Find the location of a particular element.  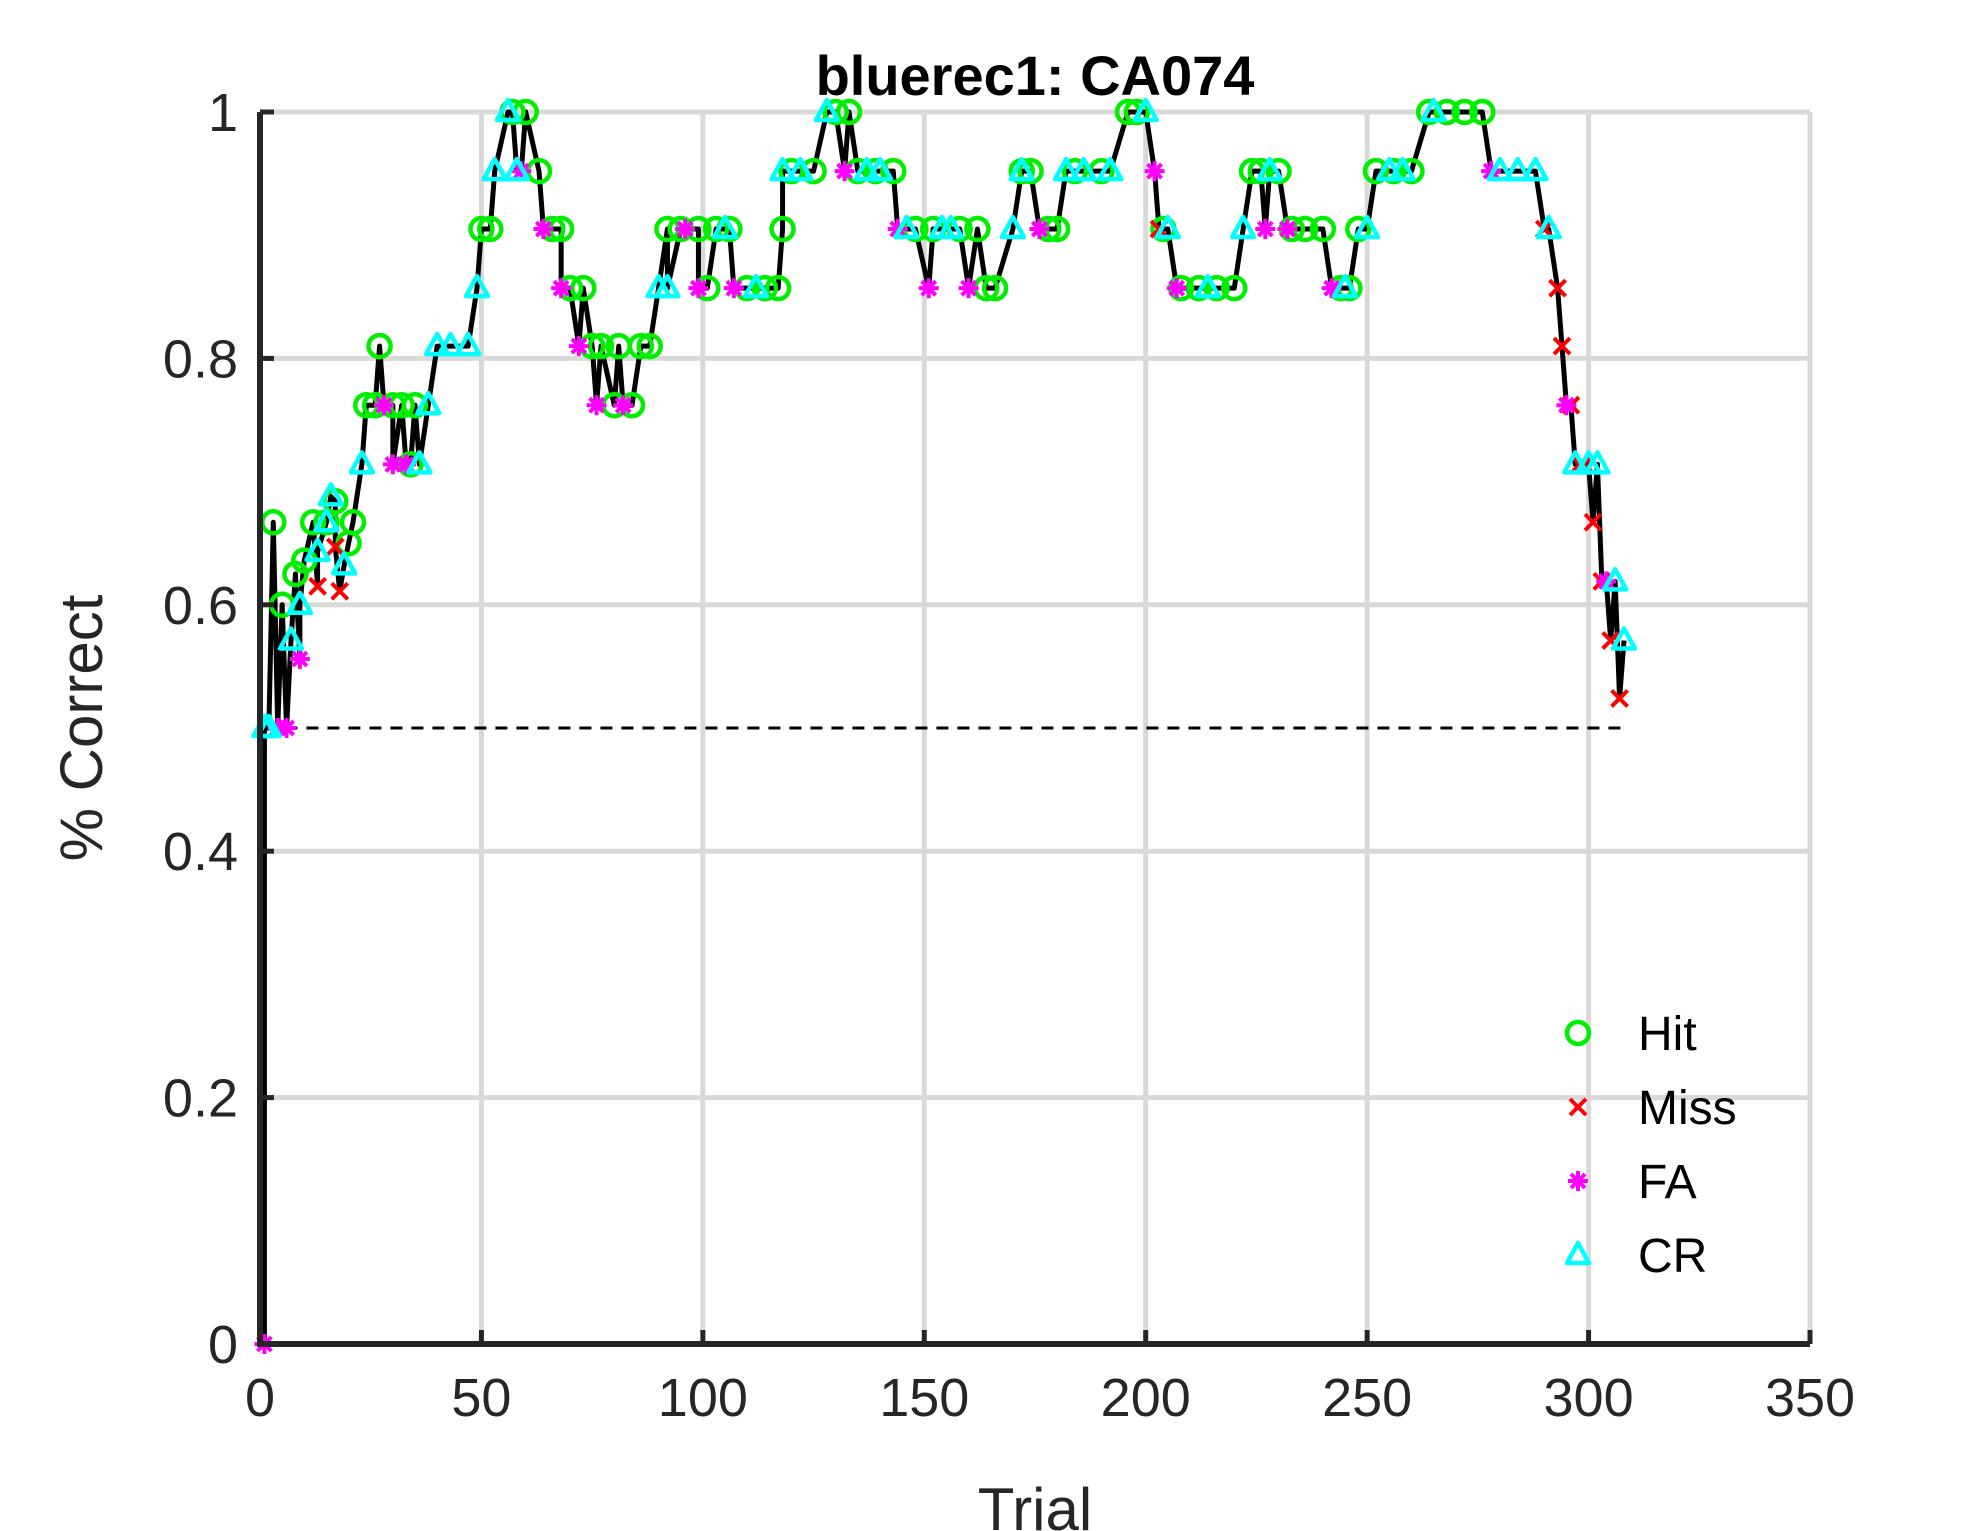

x-tick-label-3: 150 is located at coordinates (924, 1398).